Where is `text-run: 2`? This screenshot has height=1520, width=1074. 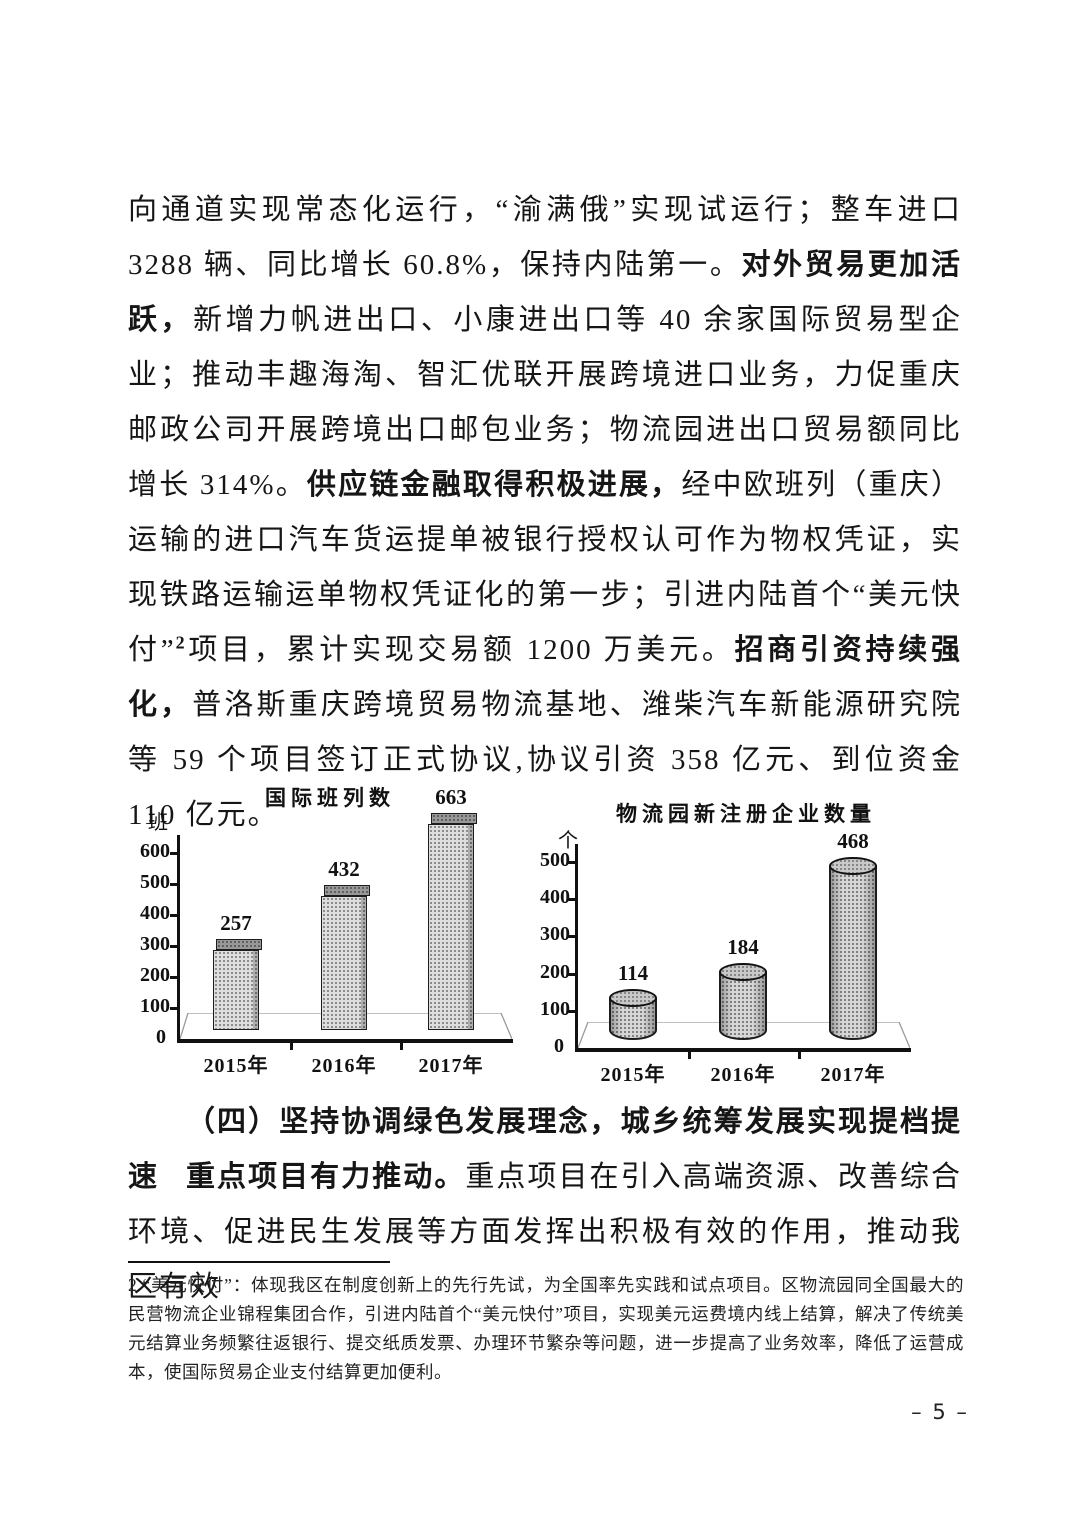
text-run: 2 is located at coordinates (181, 642).